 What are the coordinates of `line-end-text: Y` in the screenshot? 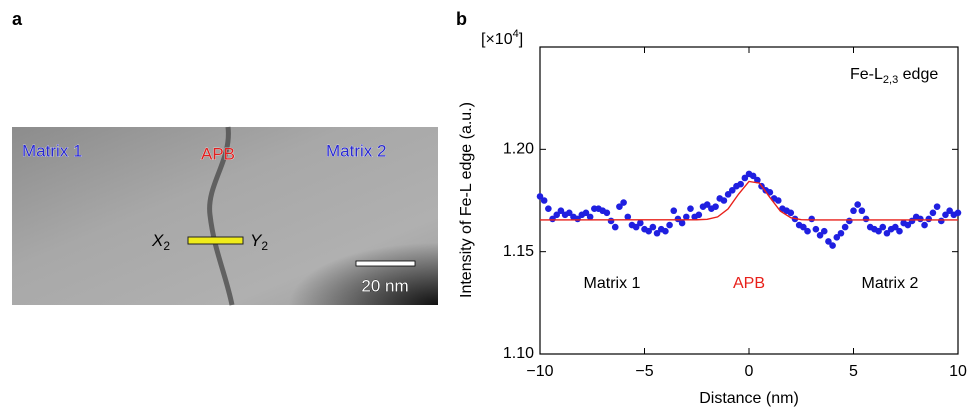 It's located at (256, 240).